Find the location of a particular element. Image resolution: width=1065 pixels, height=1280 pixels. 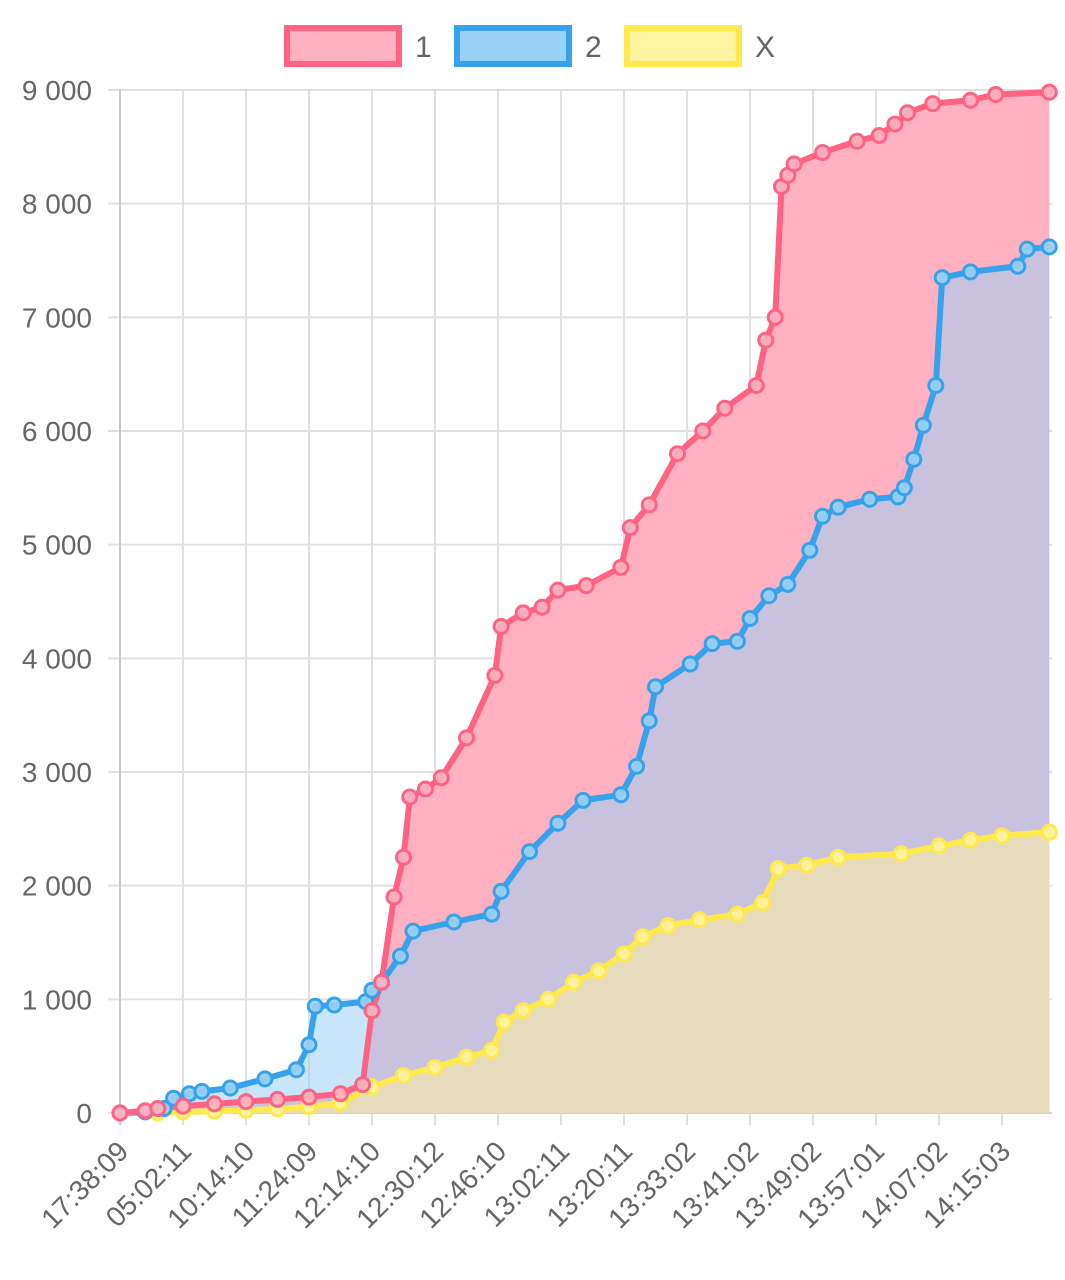

legend-item-X: X is located at coordinates (699, 46).